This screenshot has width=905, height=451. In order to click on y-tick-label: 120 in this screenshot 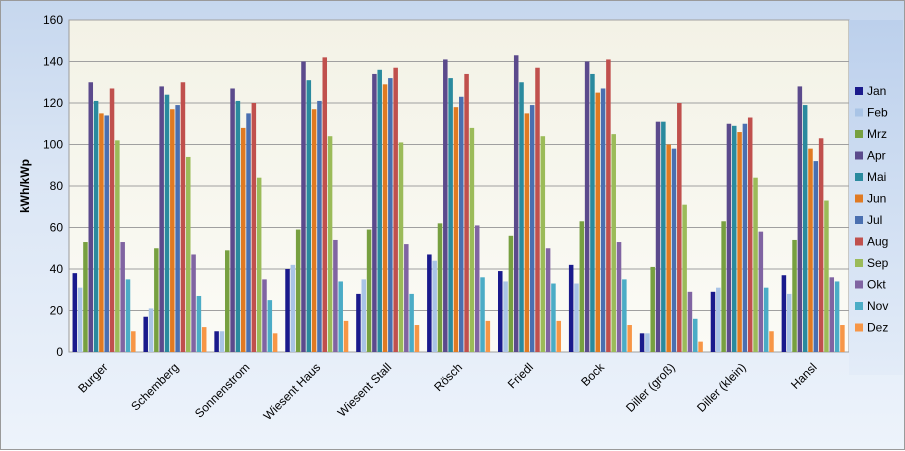, I will do `click(53, 103)`.